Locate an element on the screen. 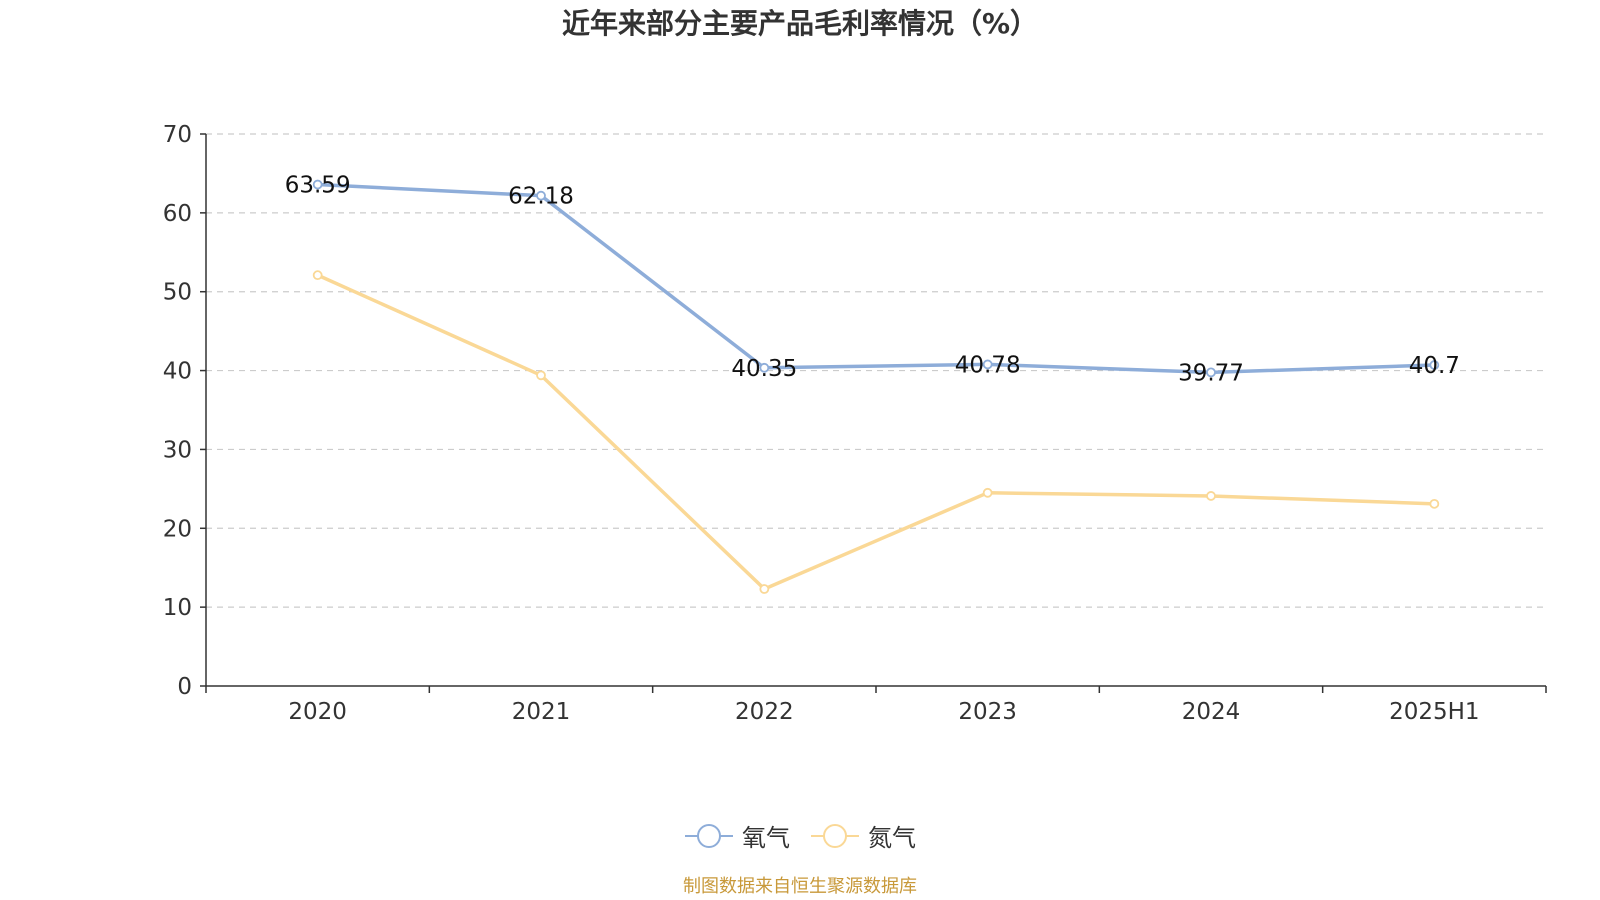 The width and height of the screenshot is (1600, 900). x-tick-label: 2022 is located at coordinates (764, 712).